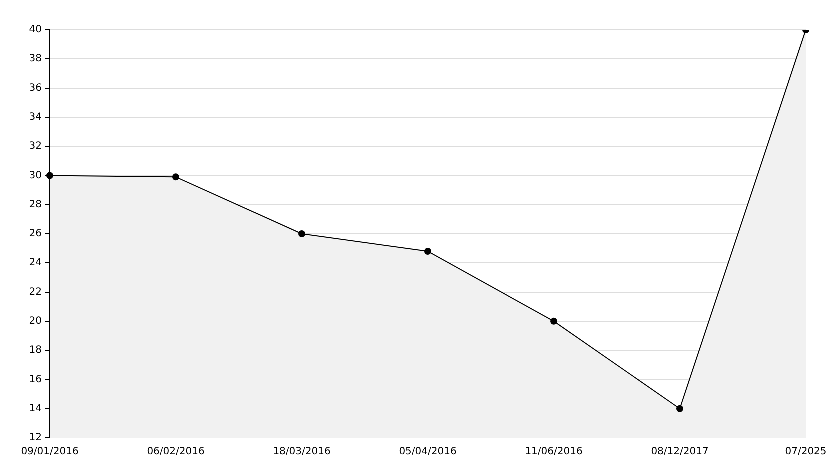 Image resolution: width=834 pixels, height=468 pixels. Describe the element at coordinates (176, 452) in the screenshot. I see `x-tick-label: 06/02/2016` at that location.